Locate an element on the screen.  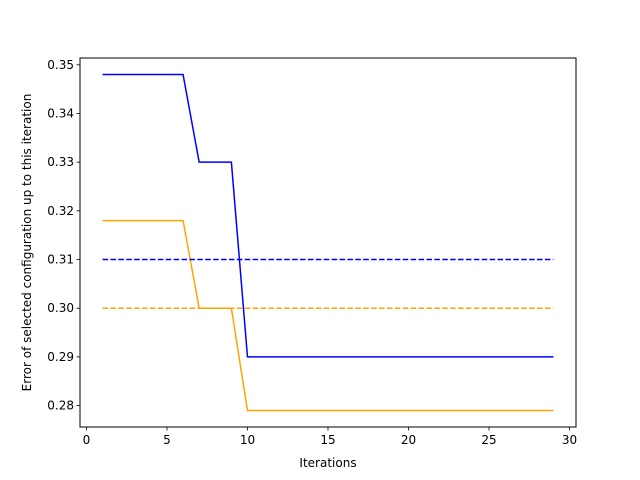
y-tick-label: 0.35 is located at coordinates (60, 65).